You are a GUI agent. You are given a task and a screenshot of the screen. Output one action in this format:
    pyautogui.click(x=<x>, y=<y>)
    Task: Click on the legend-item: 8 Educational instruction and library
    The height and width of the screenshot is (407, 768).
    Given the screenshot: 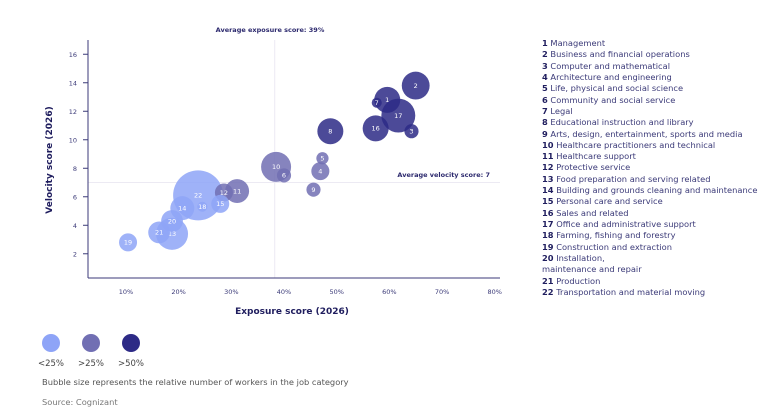 What is the action you would take?
    pyautogui.click(x=649, y=122)
    